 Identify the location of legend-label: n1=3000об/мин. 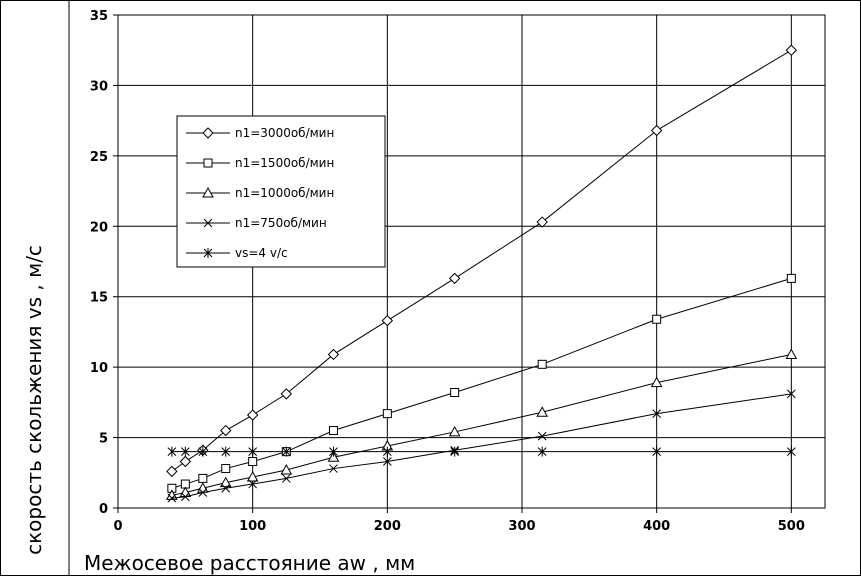
(284, 133).